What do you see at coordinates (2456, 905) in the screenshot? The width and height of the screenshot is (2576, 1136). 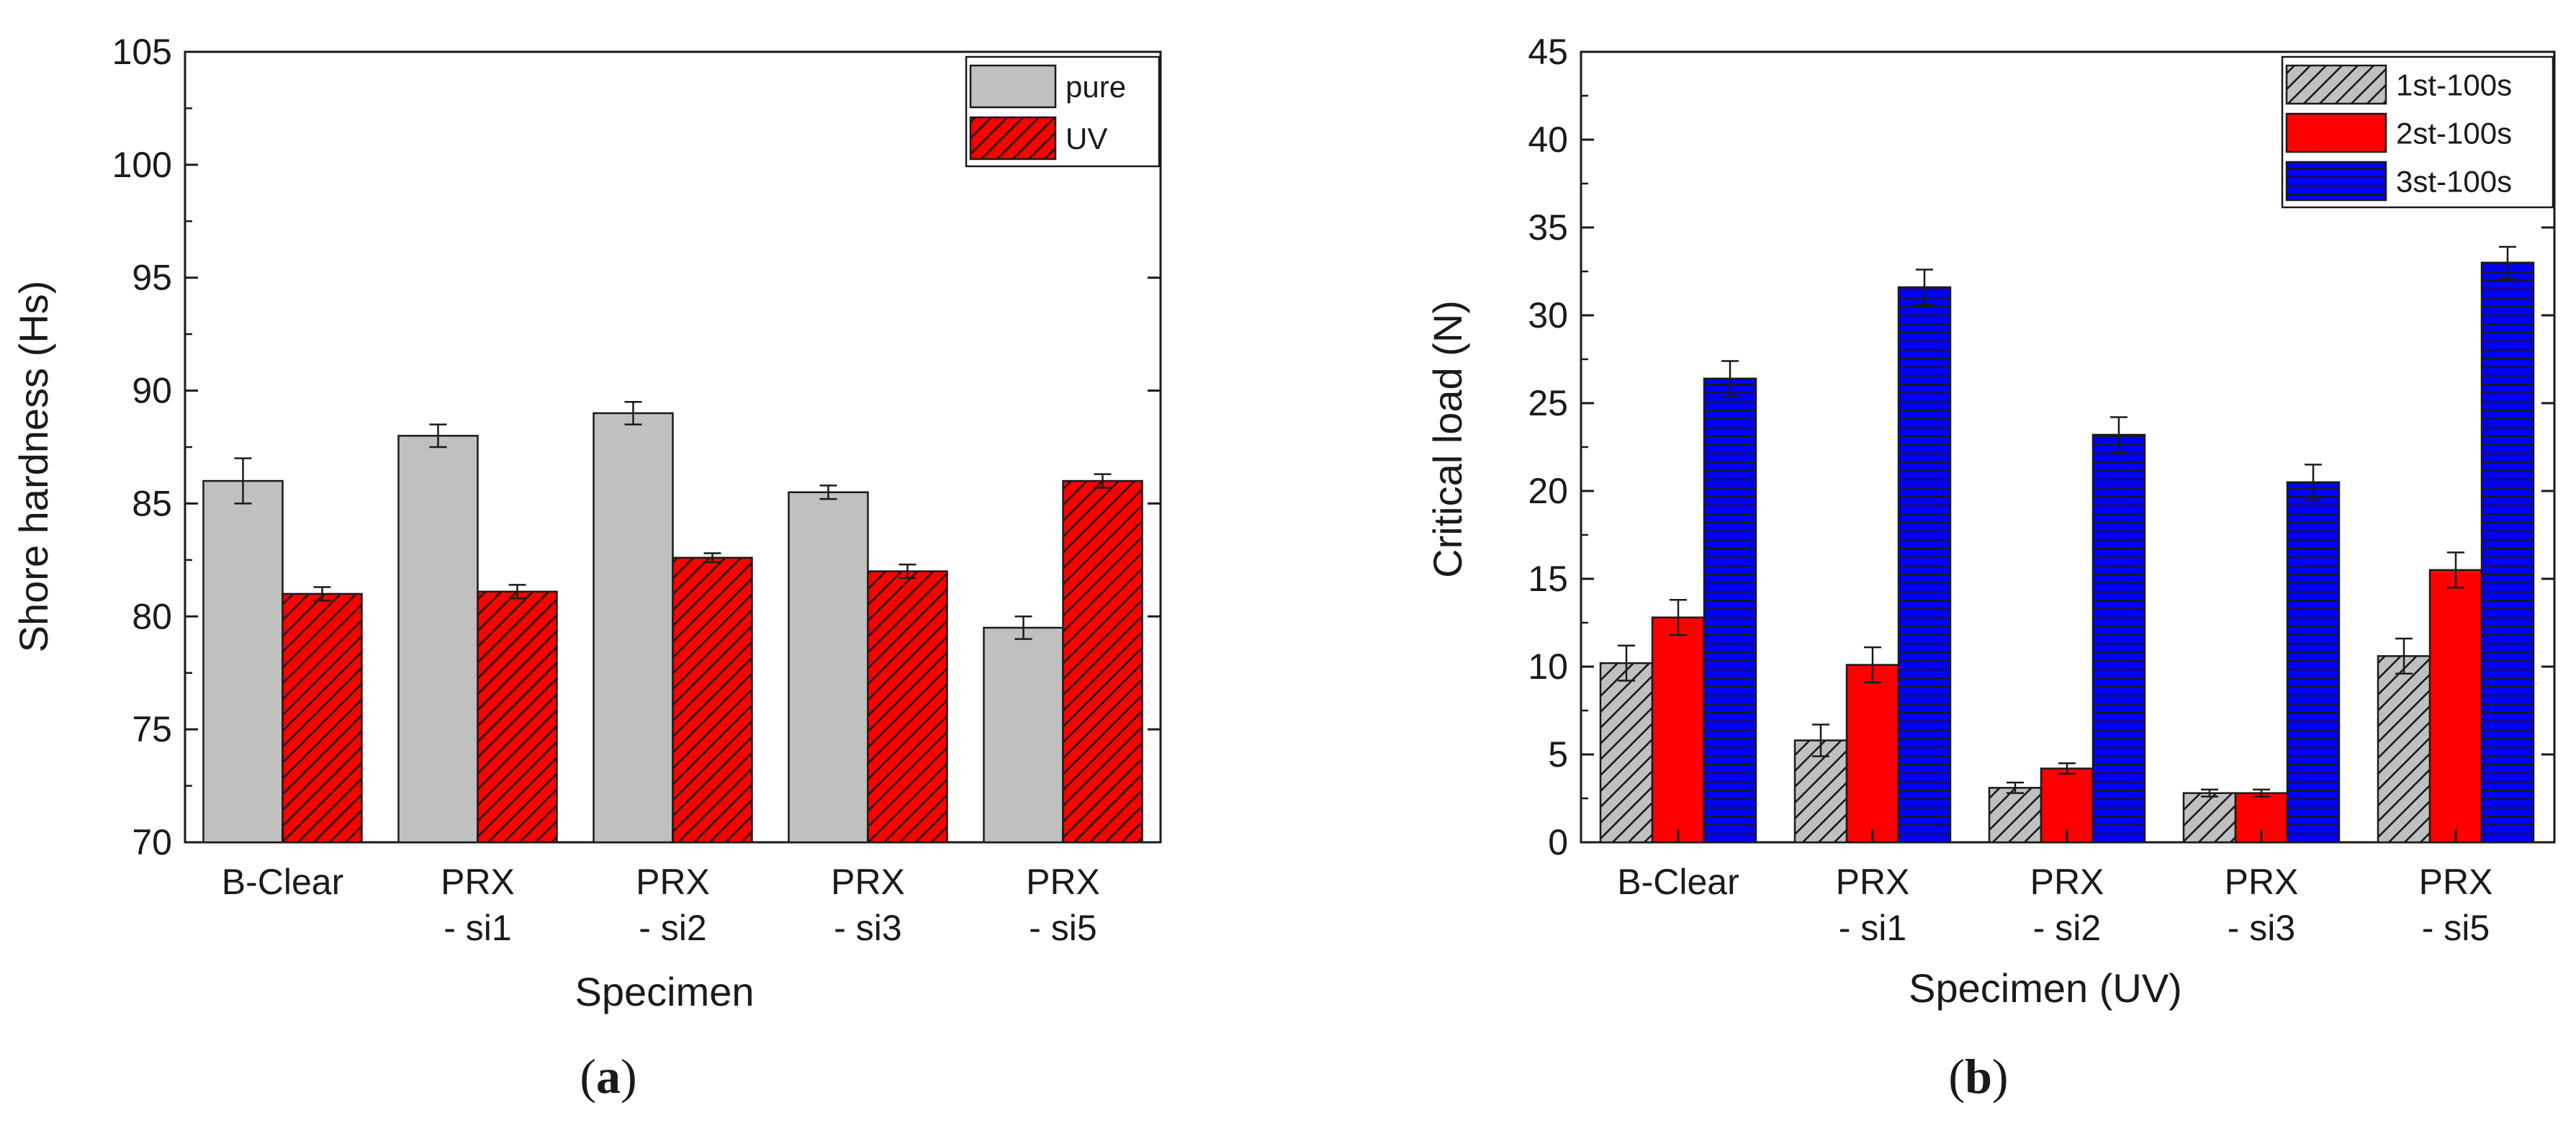 I see `panel-b-category-label: PRX - si5` at bounding box center [2456, 905].